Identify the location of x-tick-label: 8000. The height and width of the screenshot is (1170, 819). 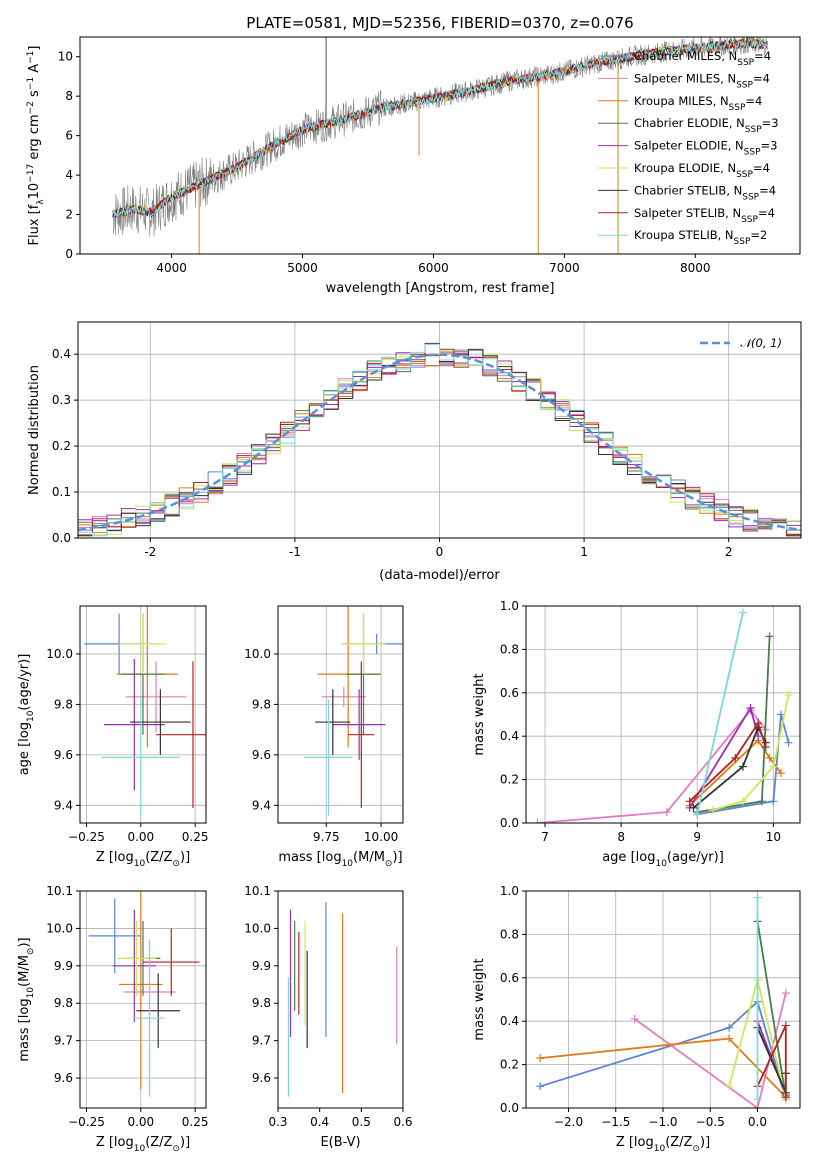
(695, 268).